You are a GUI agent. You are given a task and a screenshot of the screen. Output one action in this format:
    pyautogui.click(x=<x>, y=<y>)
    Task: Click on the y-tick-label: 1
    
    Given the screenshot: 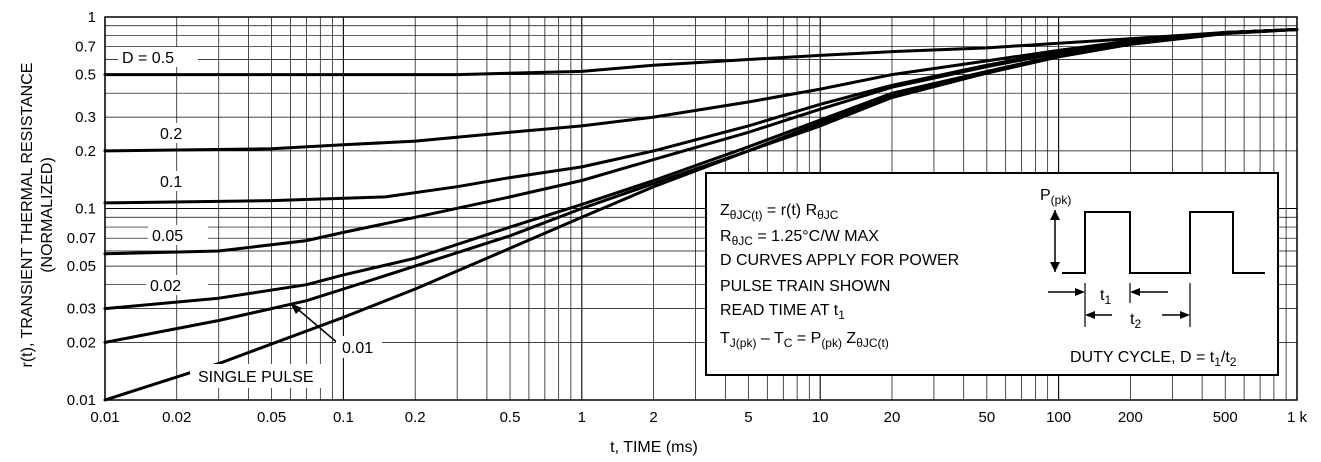 What is the action you would take?
    pyautogui.click(x=92, y=17)
    